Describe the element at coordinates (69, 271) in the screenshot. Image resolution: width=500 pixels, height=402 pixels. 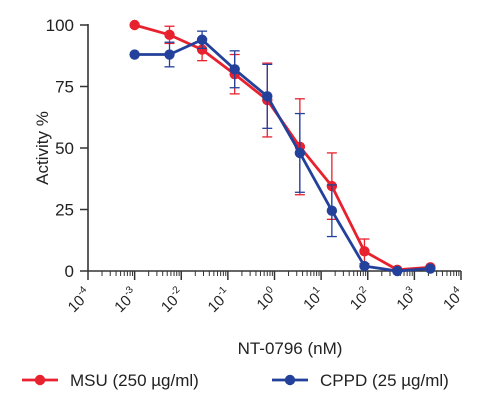
I see `y-tick-label: 0` at that location.